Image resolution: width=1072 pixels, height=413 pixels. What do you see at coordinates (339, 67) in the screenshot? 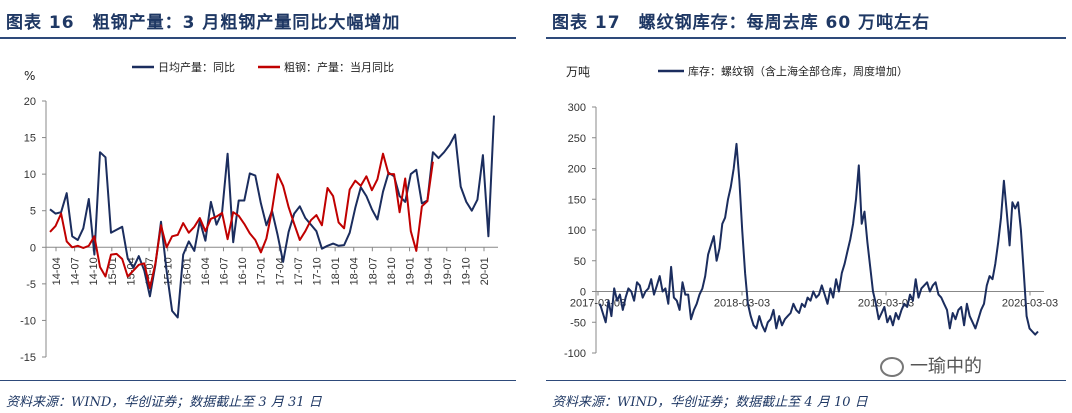
I see `left-legend-label: 粗钢：产量：当月同比` at bounding box center [339, 67].